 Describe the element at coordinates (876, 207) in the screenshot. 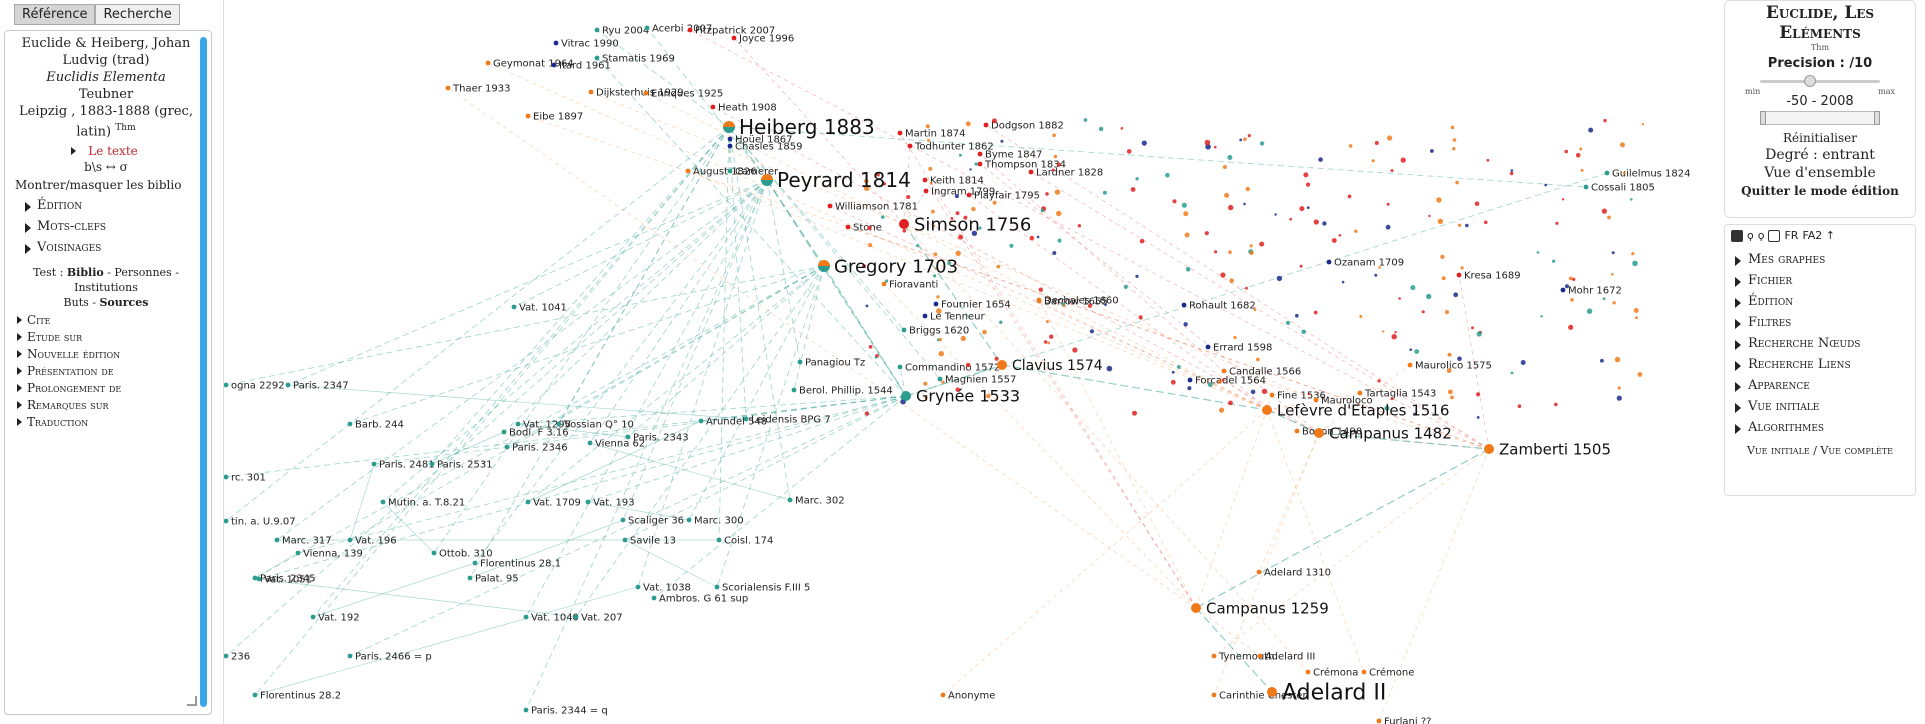

I see `graph-node-label: Williamson 1781` at that location.